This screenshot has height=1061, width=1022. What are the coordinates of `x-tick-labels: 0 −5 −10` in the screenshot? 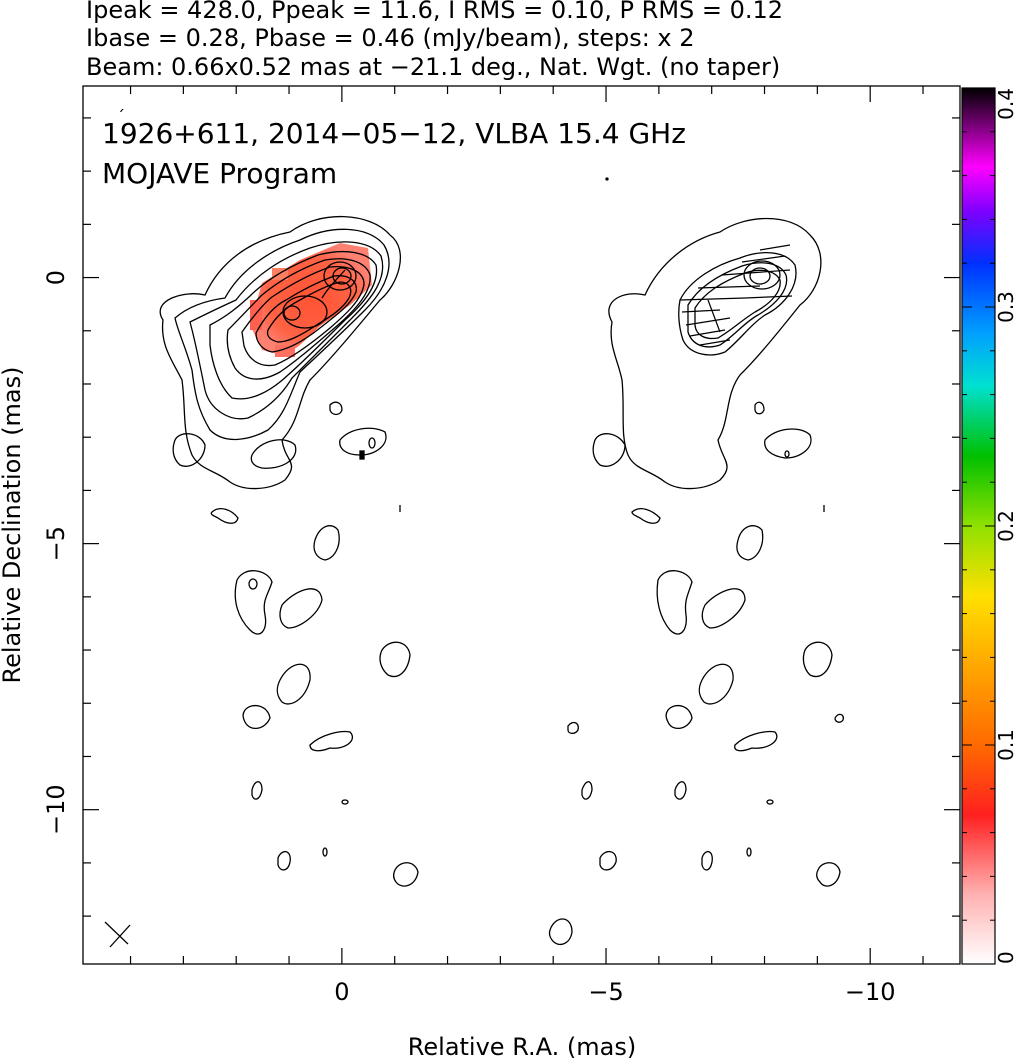 It's located at (614, 992).